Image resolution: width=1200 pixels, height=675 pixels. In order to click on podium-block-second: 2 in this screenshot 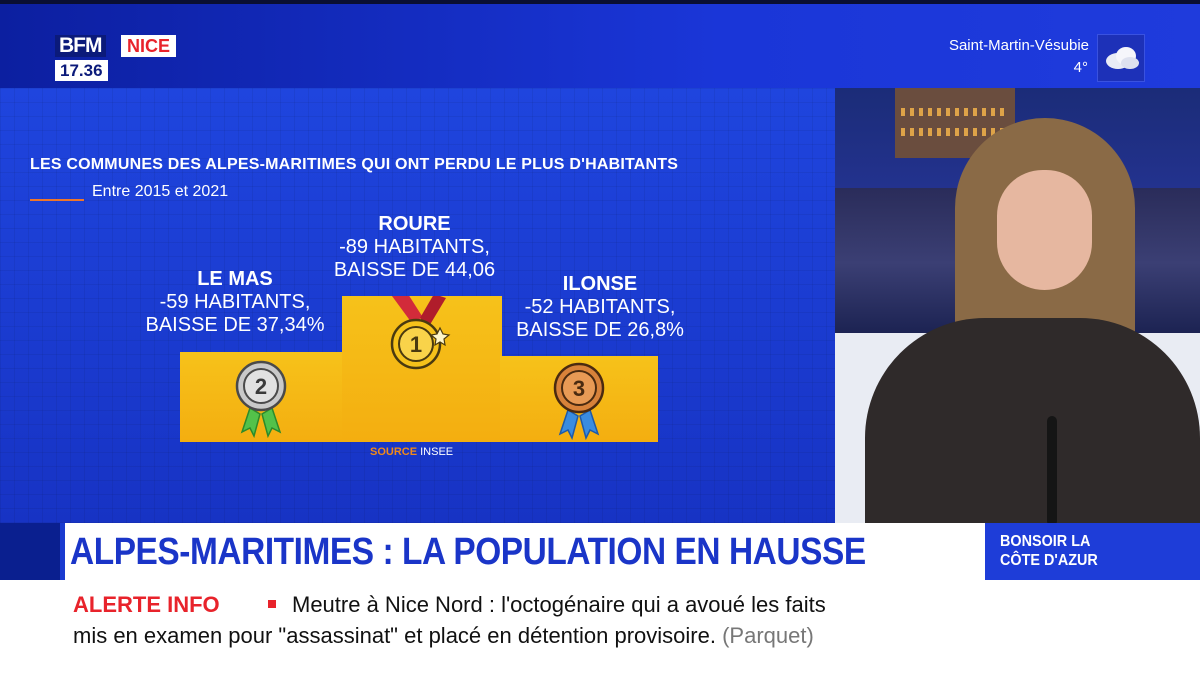, I will do `click(261, 397)`.